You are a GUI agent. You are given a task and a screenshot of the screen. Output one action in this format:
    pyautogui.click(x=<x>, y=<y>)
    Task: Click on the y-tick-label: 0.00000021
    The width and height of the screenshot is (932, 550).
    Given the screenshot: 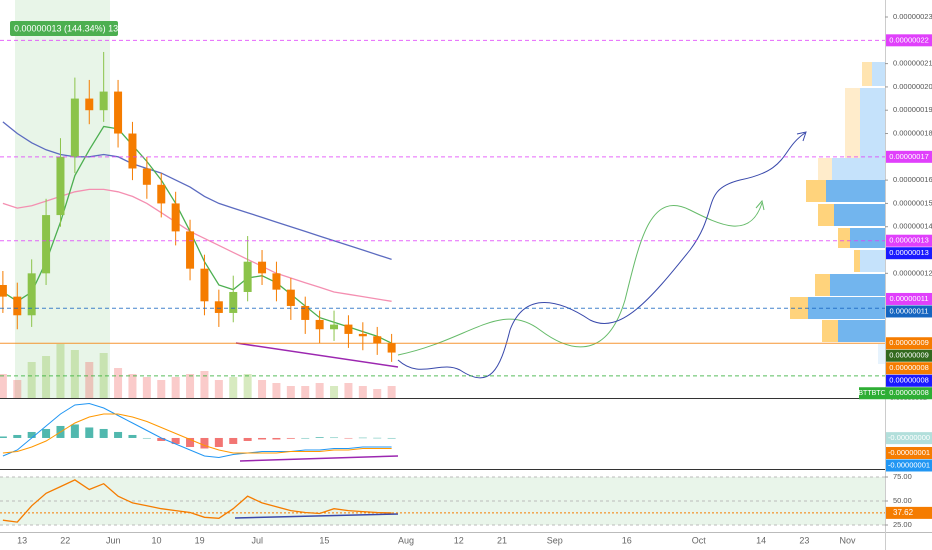 What is the action you would take?
    pyautogui.click(x=912, y=63)
    